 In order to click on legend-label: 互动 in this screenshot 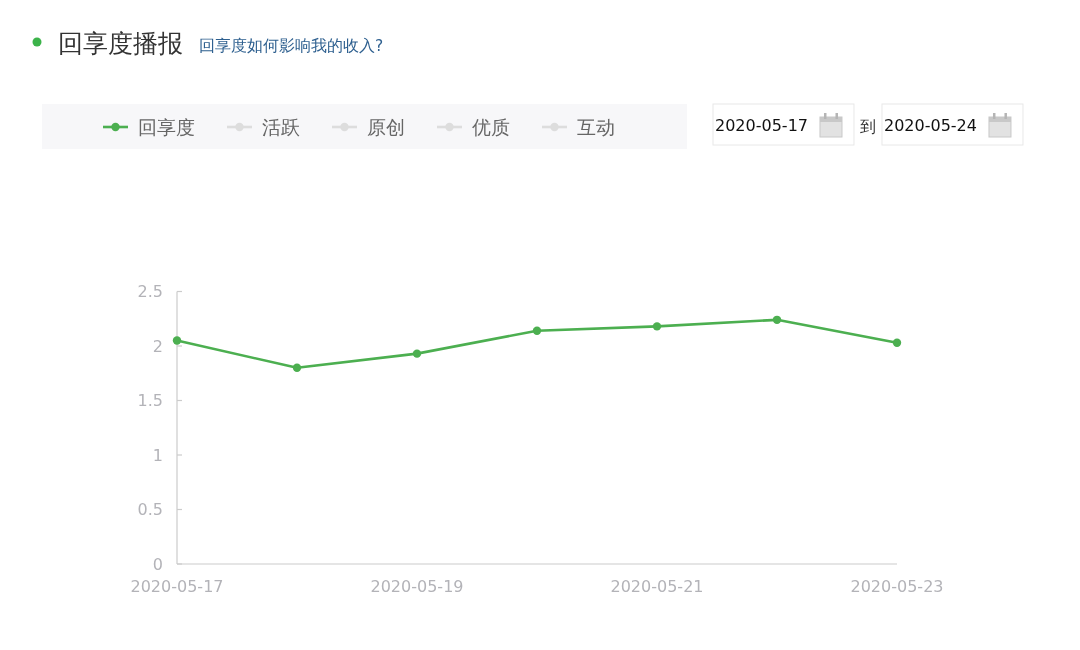, I will do `click(596, 127)`.